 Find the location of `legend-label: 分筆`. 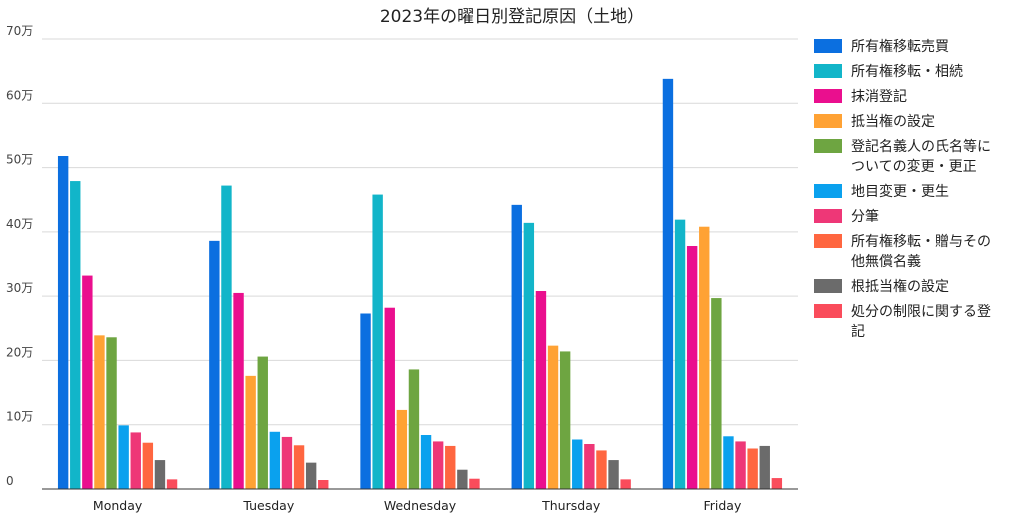

legend-label: 分筆 is located at coordinates (865, 217).